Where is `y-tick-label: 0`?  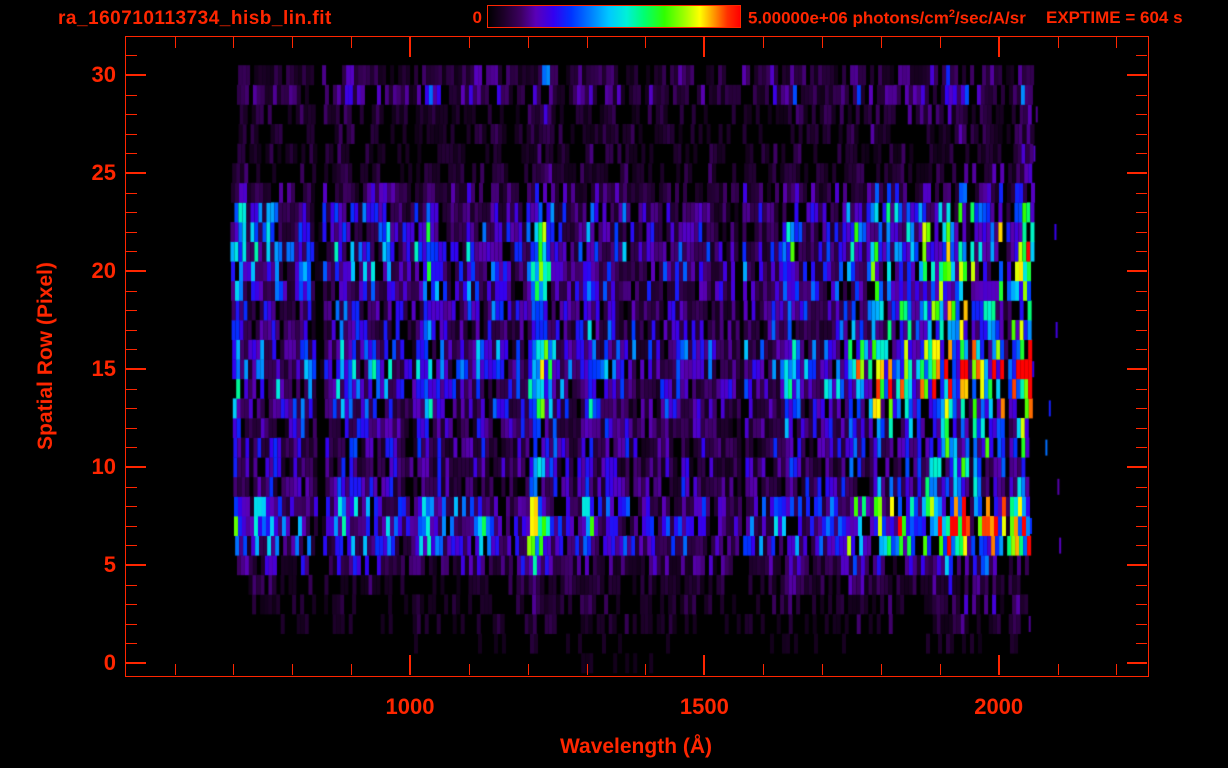 y-tick-label: 0 is located at coordinates (109, 662).